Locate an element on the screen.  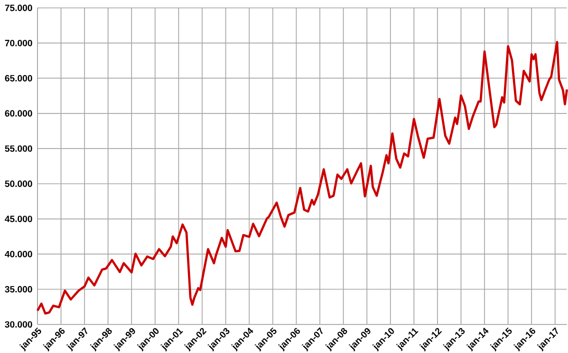
y-tick-label: 60.000 is located at coordinates (18, 113).